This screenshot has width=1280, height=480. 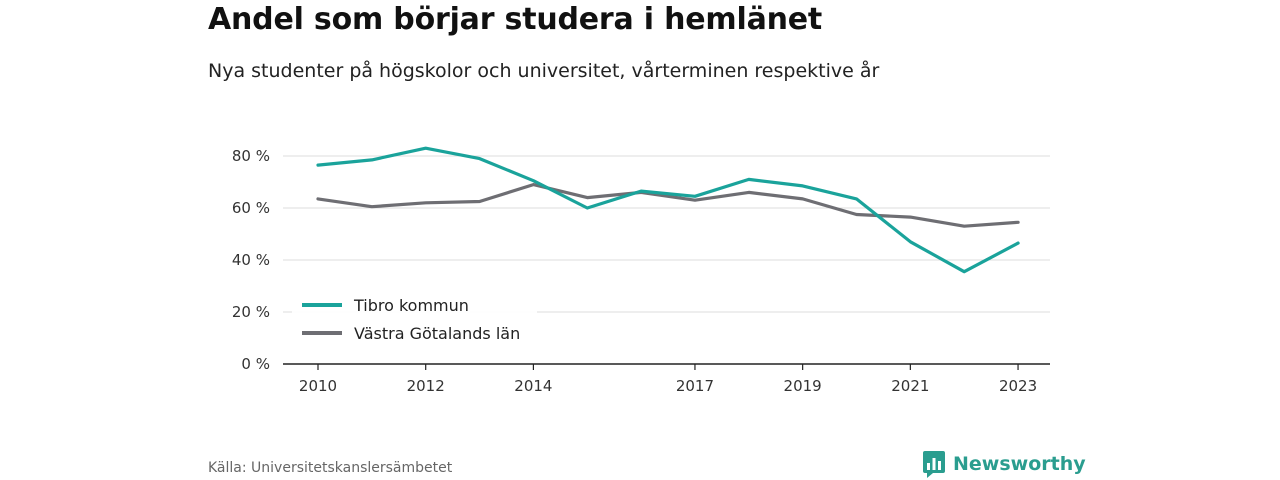 I want to click on legend-label: Västra Götalands län, so click(x=437, y=333).